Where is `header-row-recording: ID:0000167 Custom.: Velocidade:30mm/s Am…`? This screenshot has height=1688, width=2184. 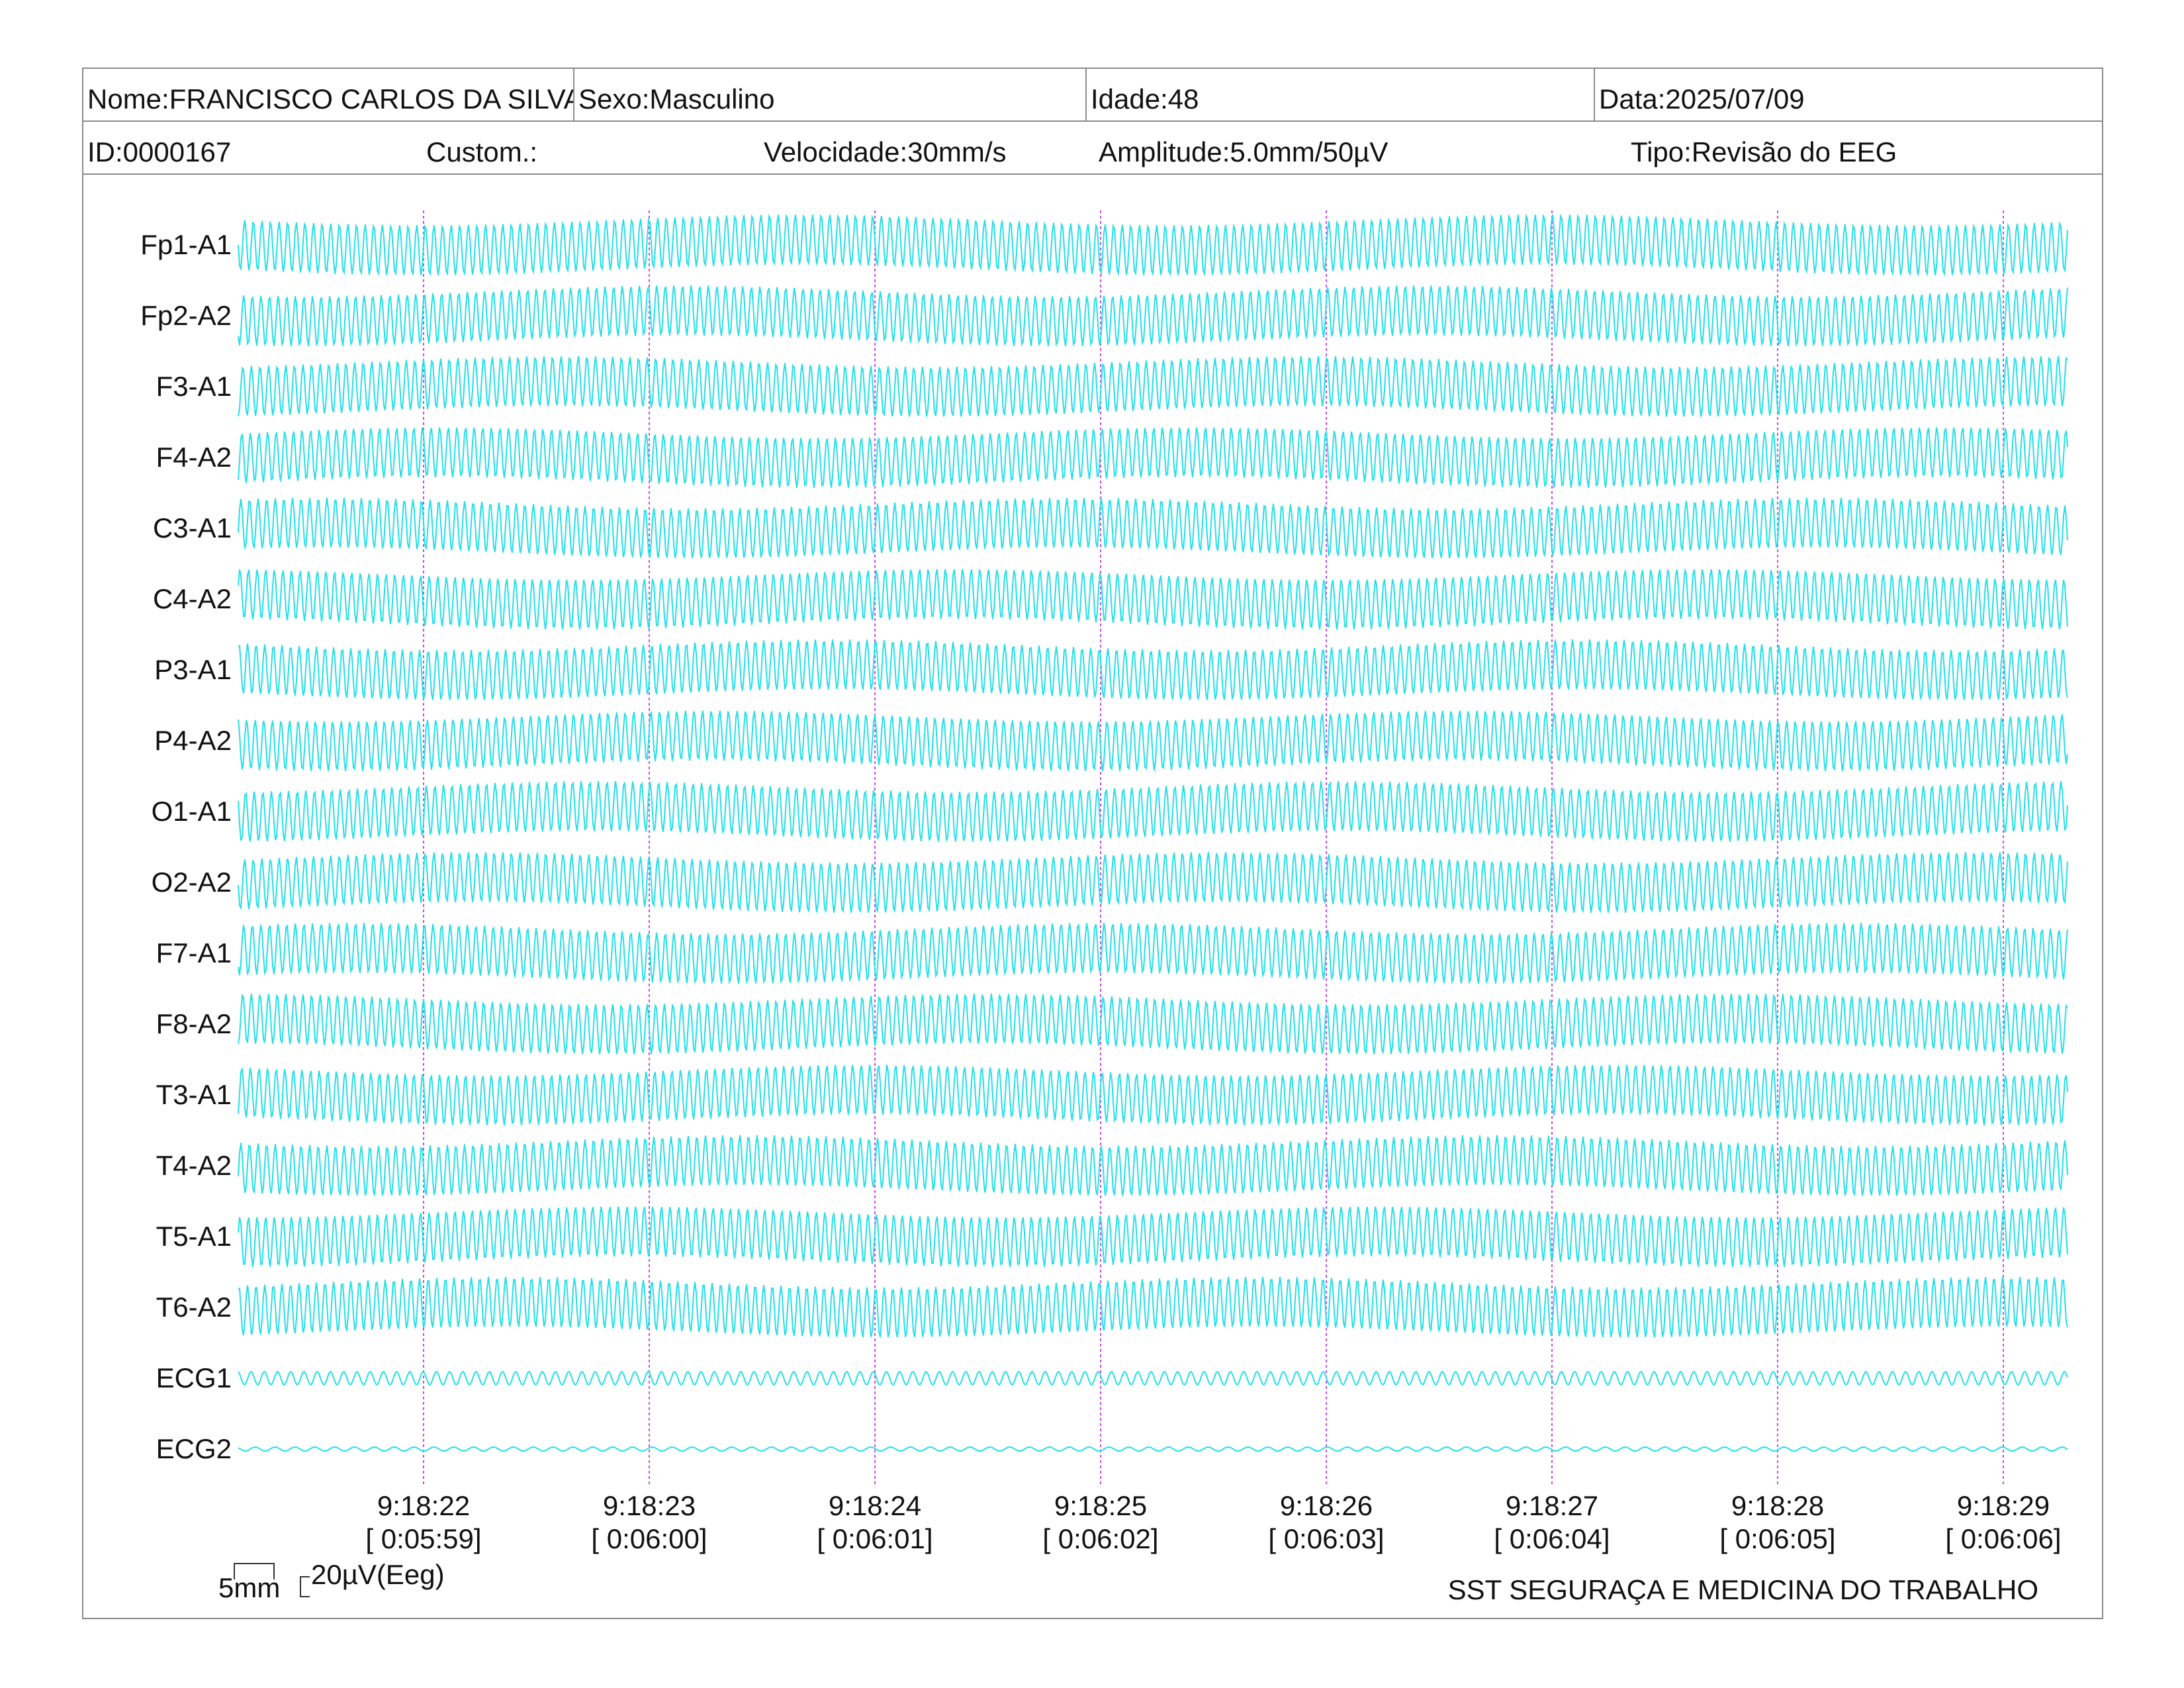
header-row-recording: ID:0000167 Custom.: Velocidade:30mm/s Am… is located at coordinates (1092, 148).